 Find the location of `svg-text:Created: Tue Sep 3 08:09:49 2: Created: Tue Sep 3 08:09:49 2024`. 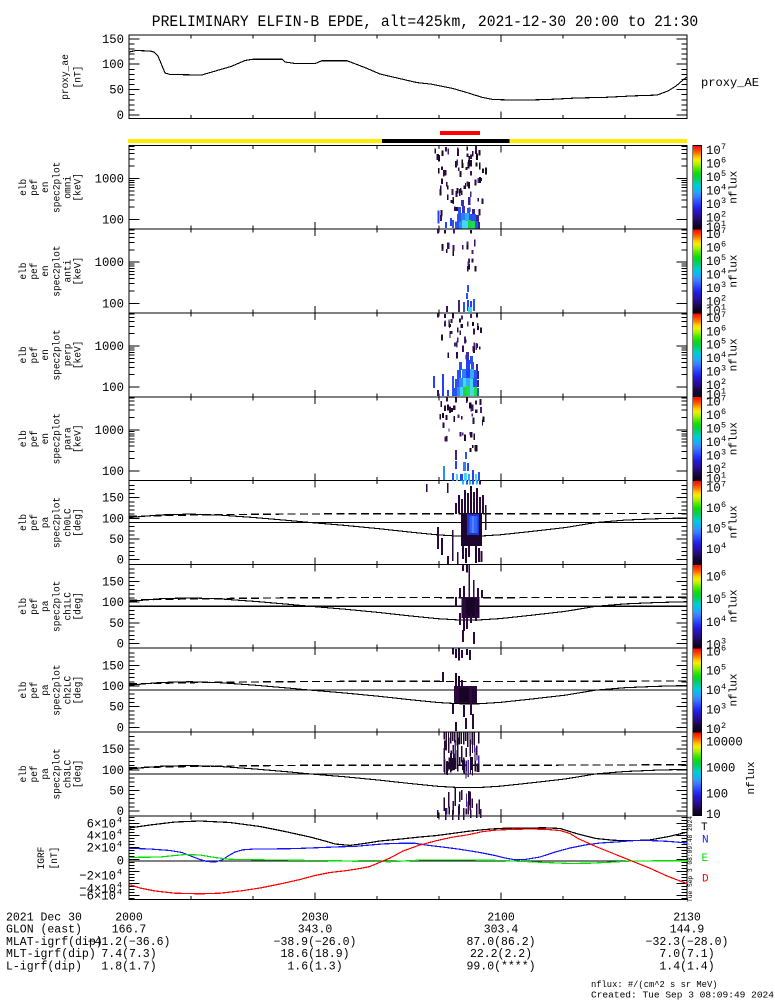

svg-text:Created: Tue Sep 3 08:09:49 2: Created: Tue Sep 3 08:09:49 2024 is located at coordinates (682, 995).